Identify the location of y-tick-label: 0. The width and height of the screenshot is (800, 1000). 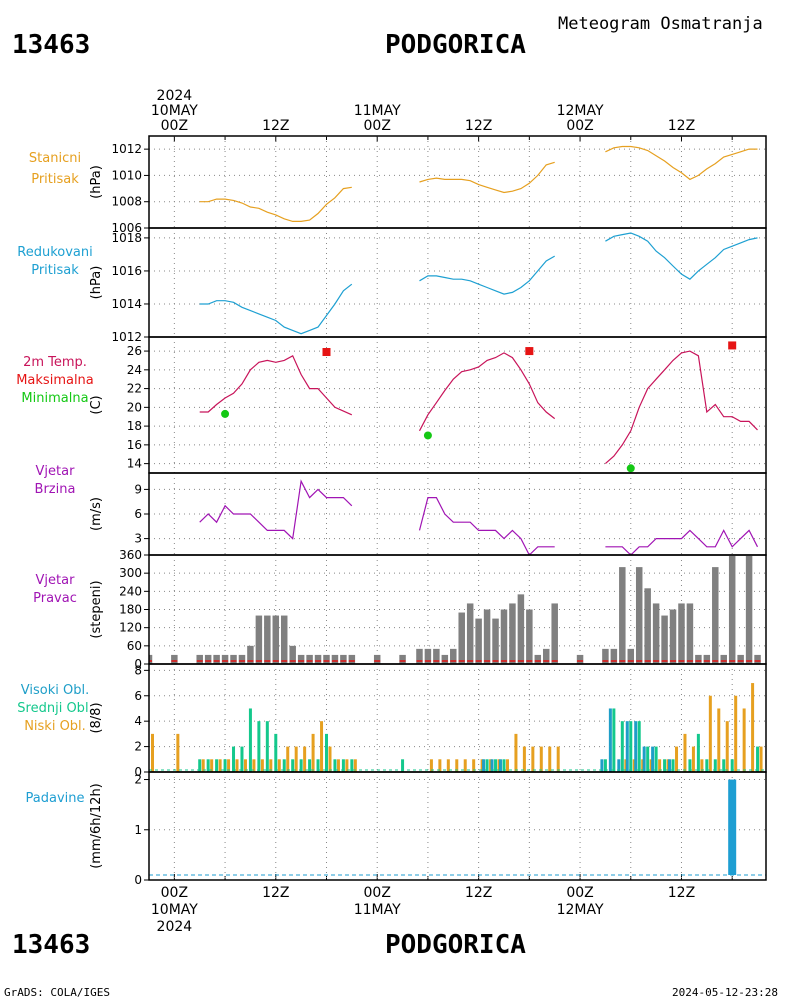
(138, 664).